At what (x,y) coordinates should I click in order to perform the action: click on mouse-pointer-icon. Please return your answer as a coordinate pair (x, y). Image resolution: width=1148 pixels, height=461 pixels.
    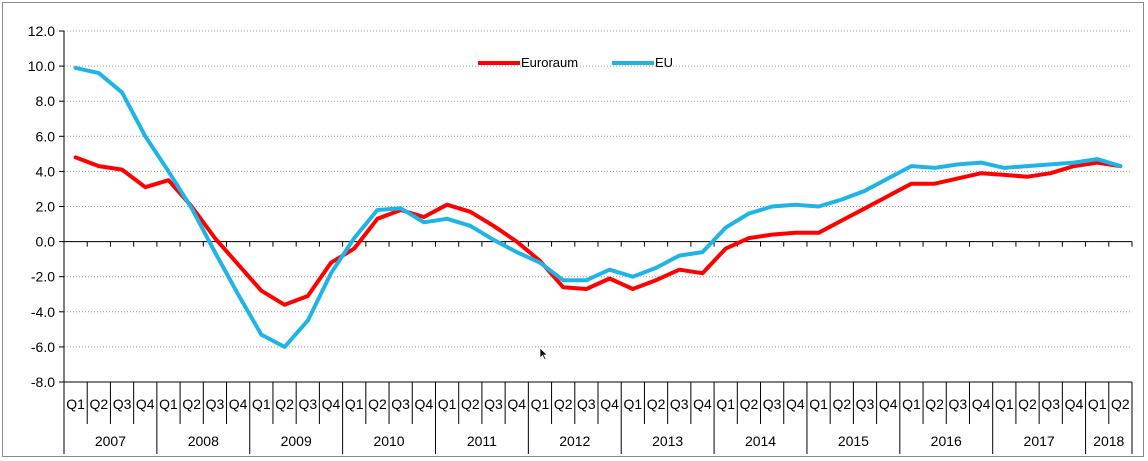
    Looking at the image, I should click on (544, 354).